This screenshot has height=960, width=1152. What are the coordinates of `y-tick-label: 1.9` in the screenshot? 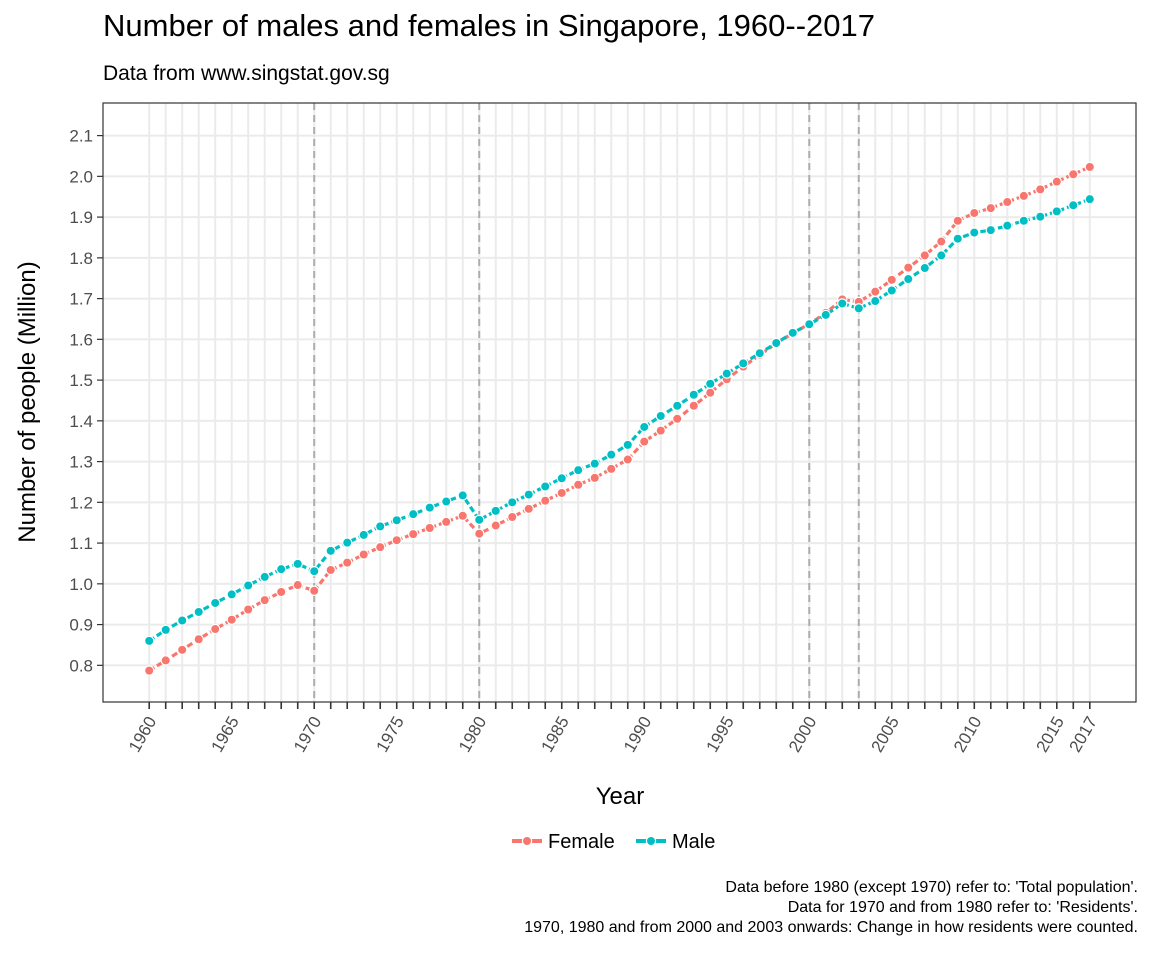 It's located at (81, 217).